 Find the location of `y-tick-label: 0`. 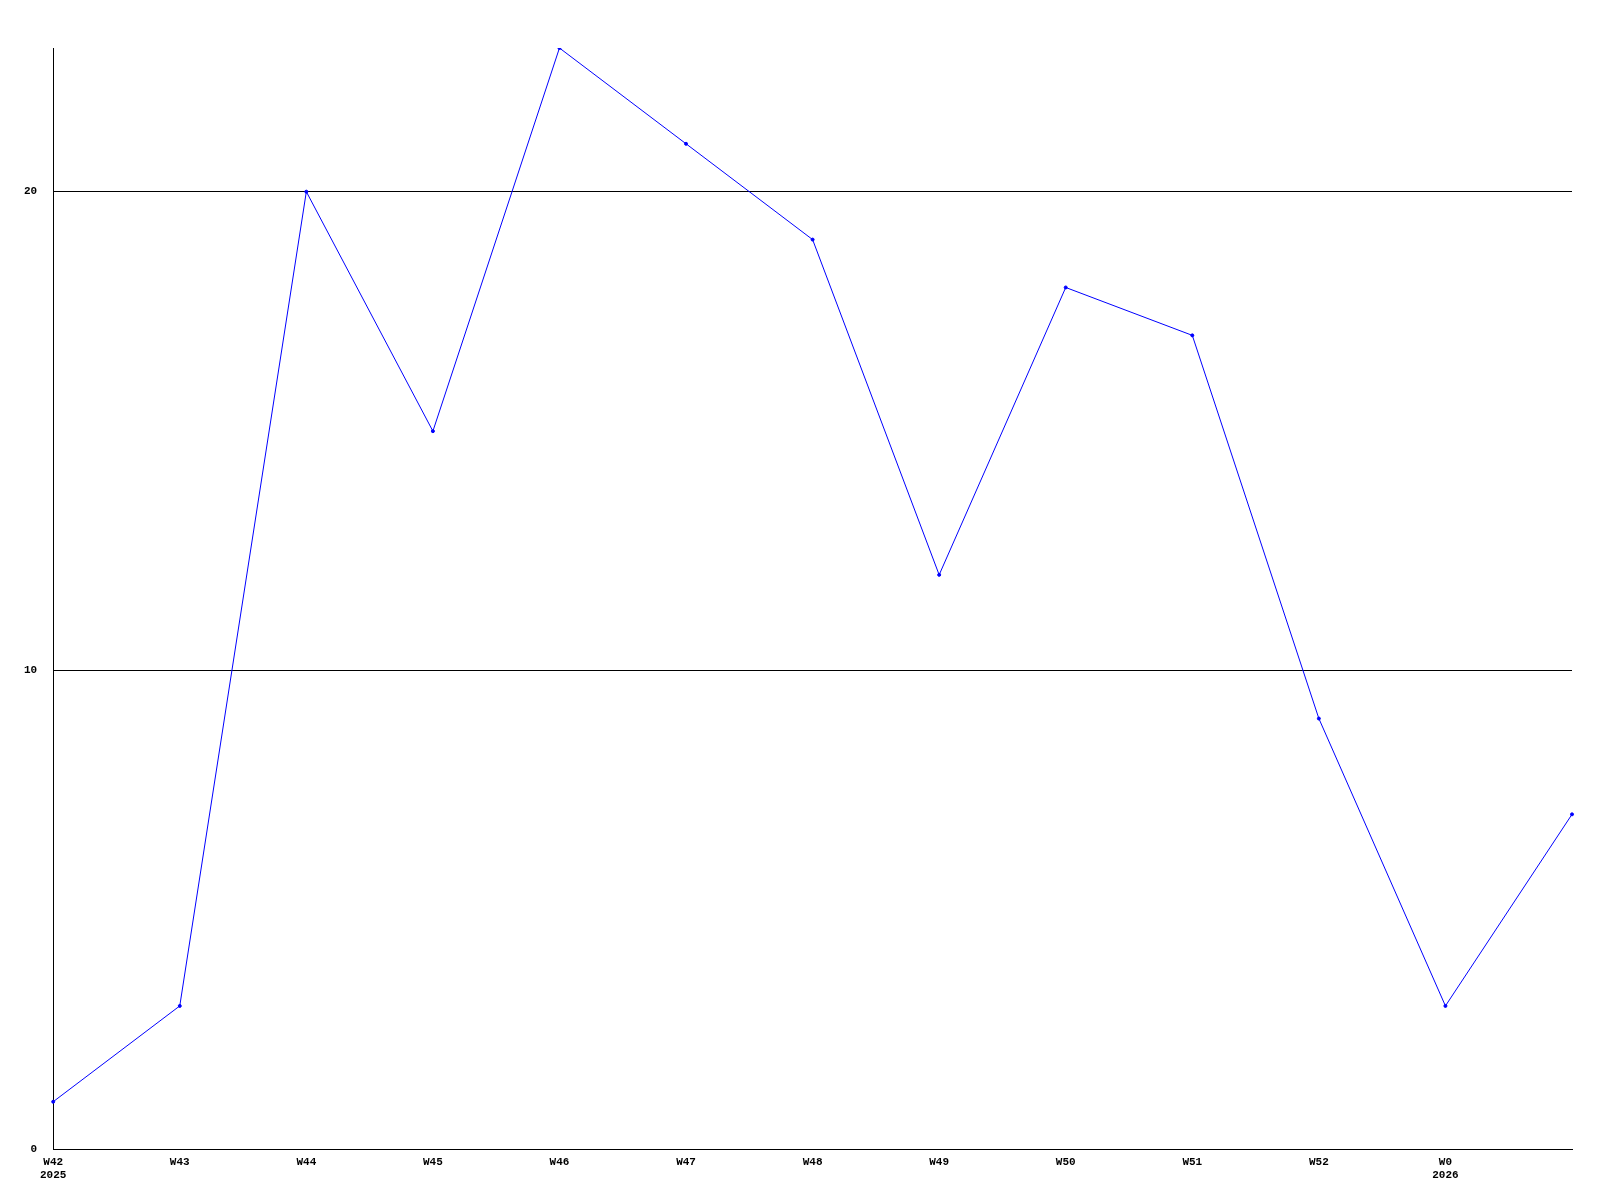

y-tick-label: 0 is located at coordinates (34, 1149).